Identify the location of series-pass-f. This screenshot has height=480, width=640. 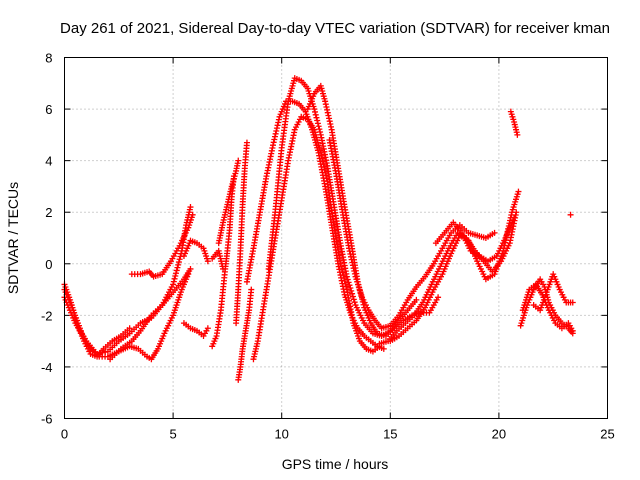
(195, 329).